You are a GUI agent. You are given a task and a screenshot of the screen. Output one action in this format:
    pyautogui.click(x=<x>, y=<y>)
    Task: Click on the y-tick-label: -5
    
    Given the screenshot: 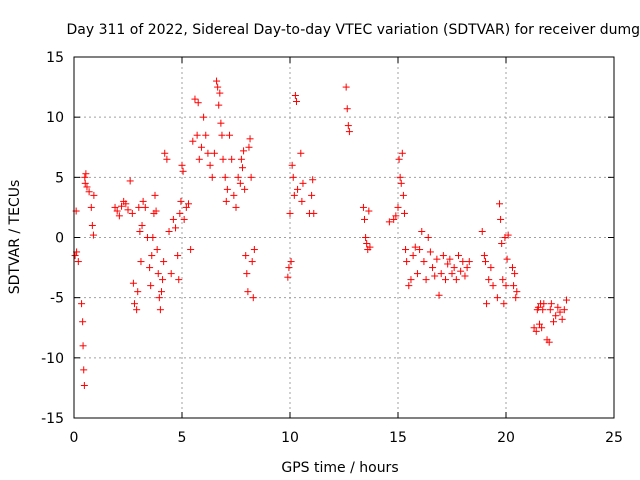 What is the action you would take?
    pyautogui.click(x=57, y=299)
    